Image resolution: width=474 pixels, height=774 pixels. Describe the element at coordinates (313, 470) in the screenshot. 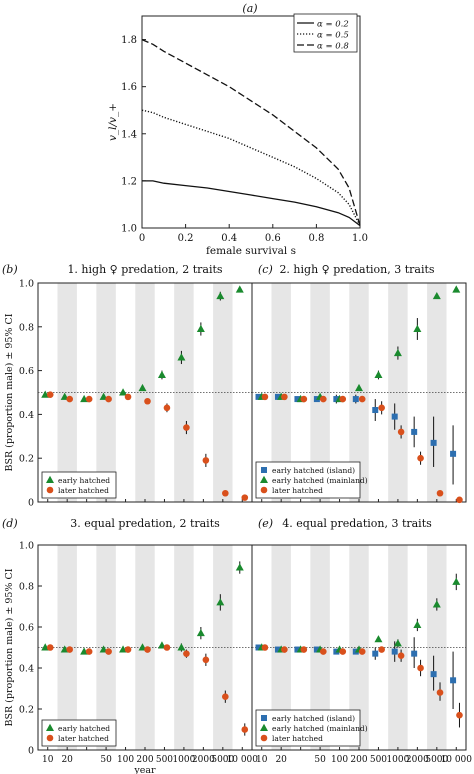

I see `legend-entry-c: early hatched (island)` at that location.